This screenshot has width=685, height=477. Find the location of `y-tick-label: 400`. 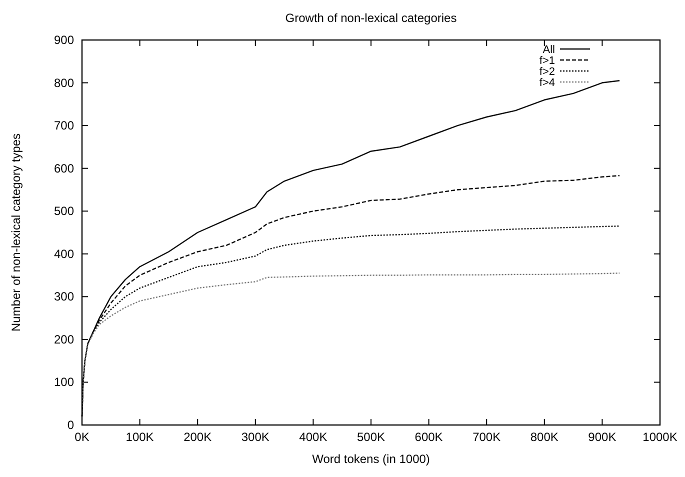

y-tick-label: 400 is located at coordinates (64, 253).